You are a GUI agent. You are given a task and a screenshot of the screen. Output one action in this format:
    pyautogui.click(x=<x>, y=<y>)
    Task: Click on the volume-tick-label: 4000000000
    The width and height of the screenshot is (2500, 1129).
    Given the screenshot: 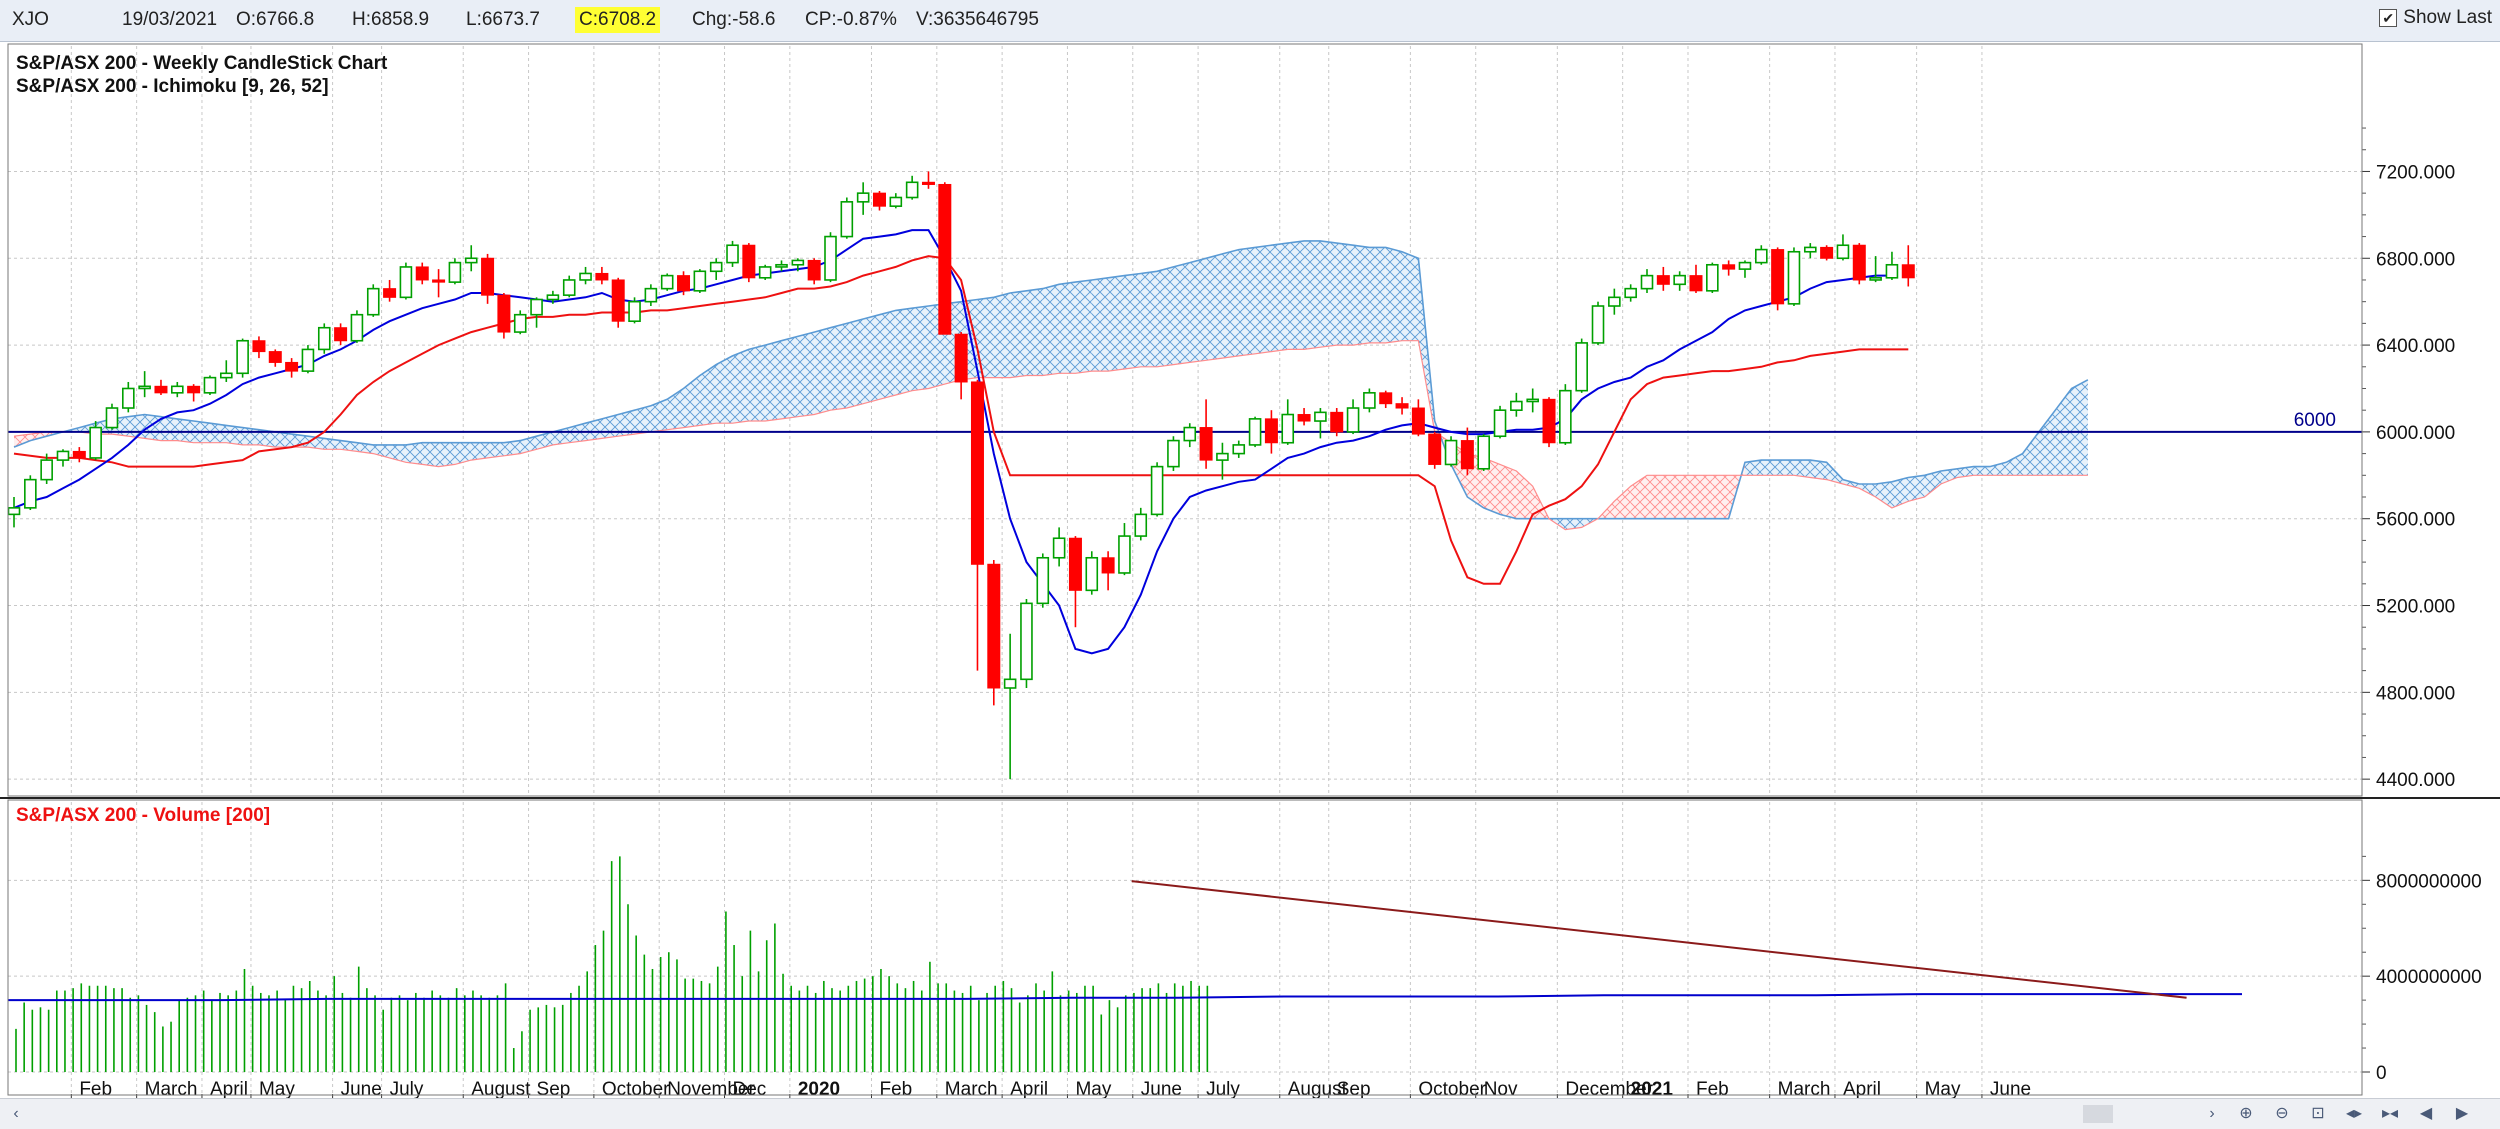 What is the action you would take?
    pyautogui.click(x=2429, y=977)
    